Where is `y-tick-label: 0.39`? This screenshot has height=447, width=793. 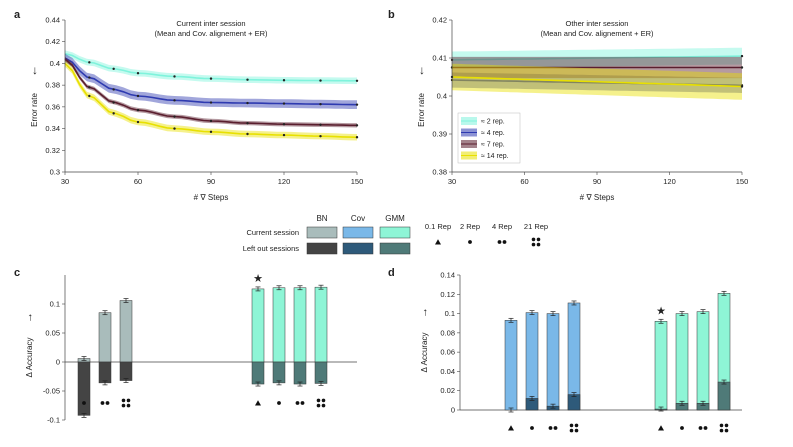
y-tick-label: 0.39 is located at coordinates (439, 134).